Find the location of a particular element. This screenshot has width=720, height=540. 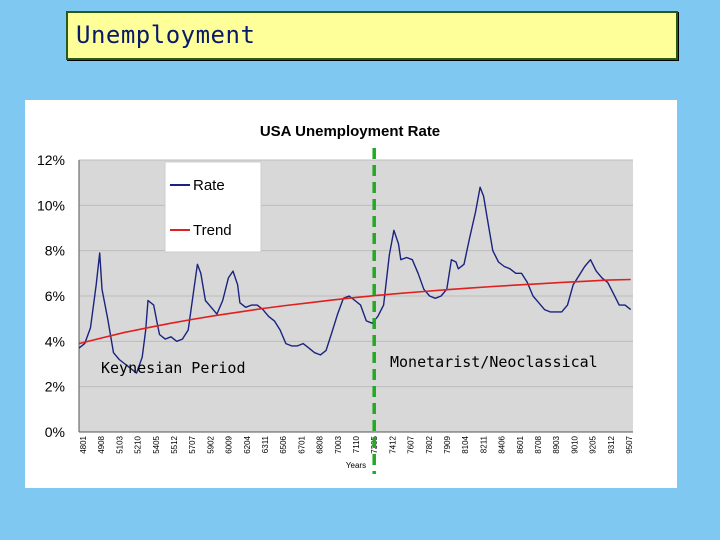

x-tick-label: 7003 is located at coordinates (338, 444).